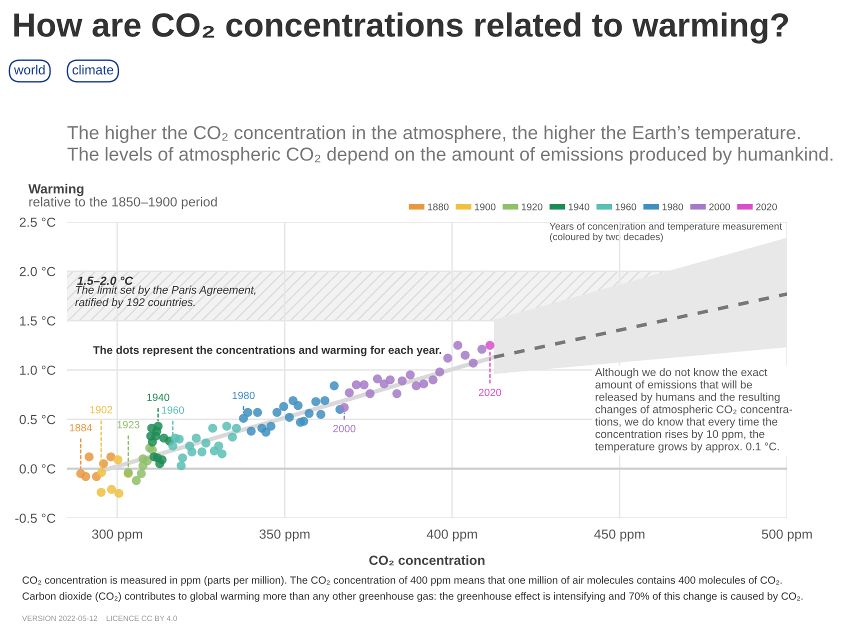 This screenshot has width=859, height=636. What do you see at coordinates (766, 206) in the screenshot?
I see `legend-label: 2020` at bounding box center [766, 206].